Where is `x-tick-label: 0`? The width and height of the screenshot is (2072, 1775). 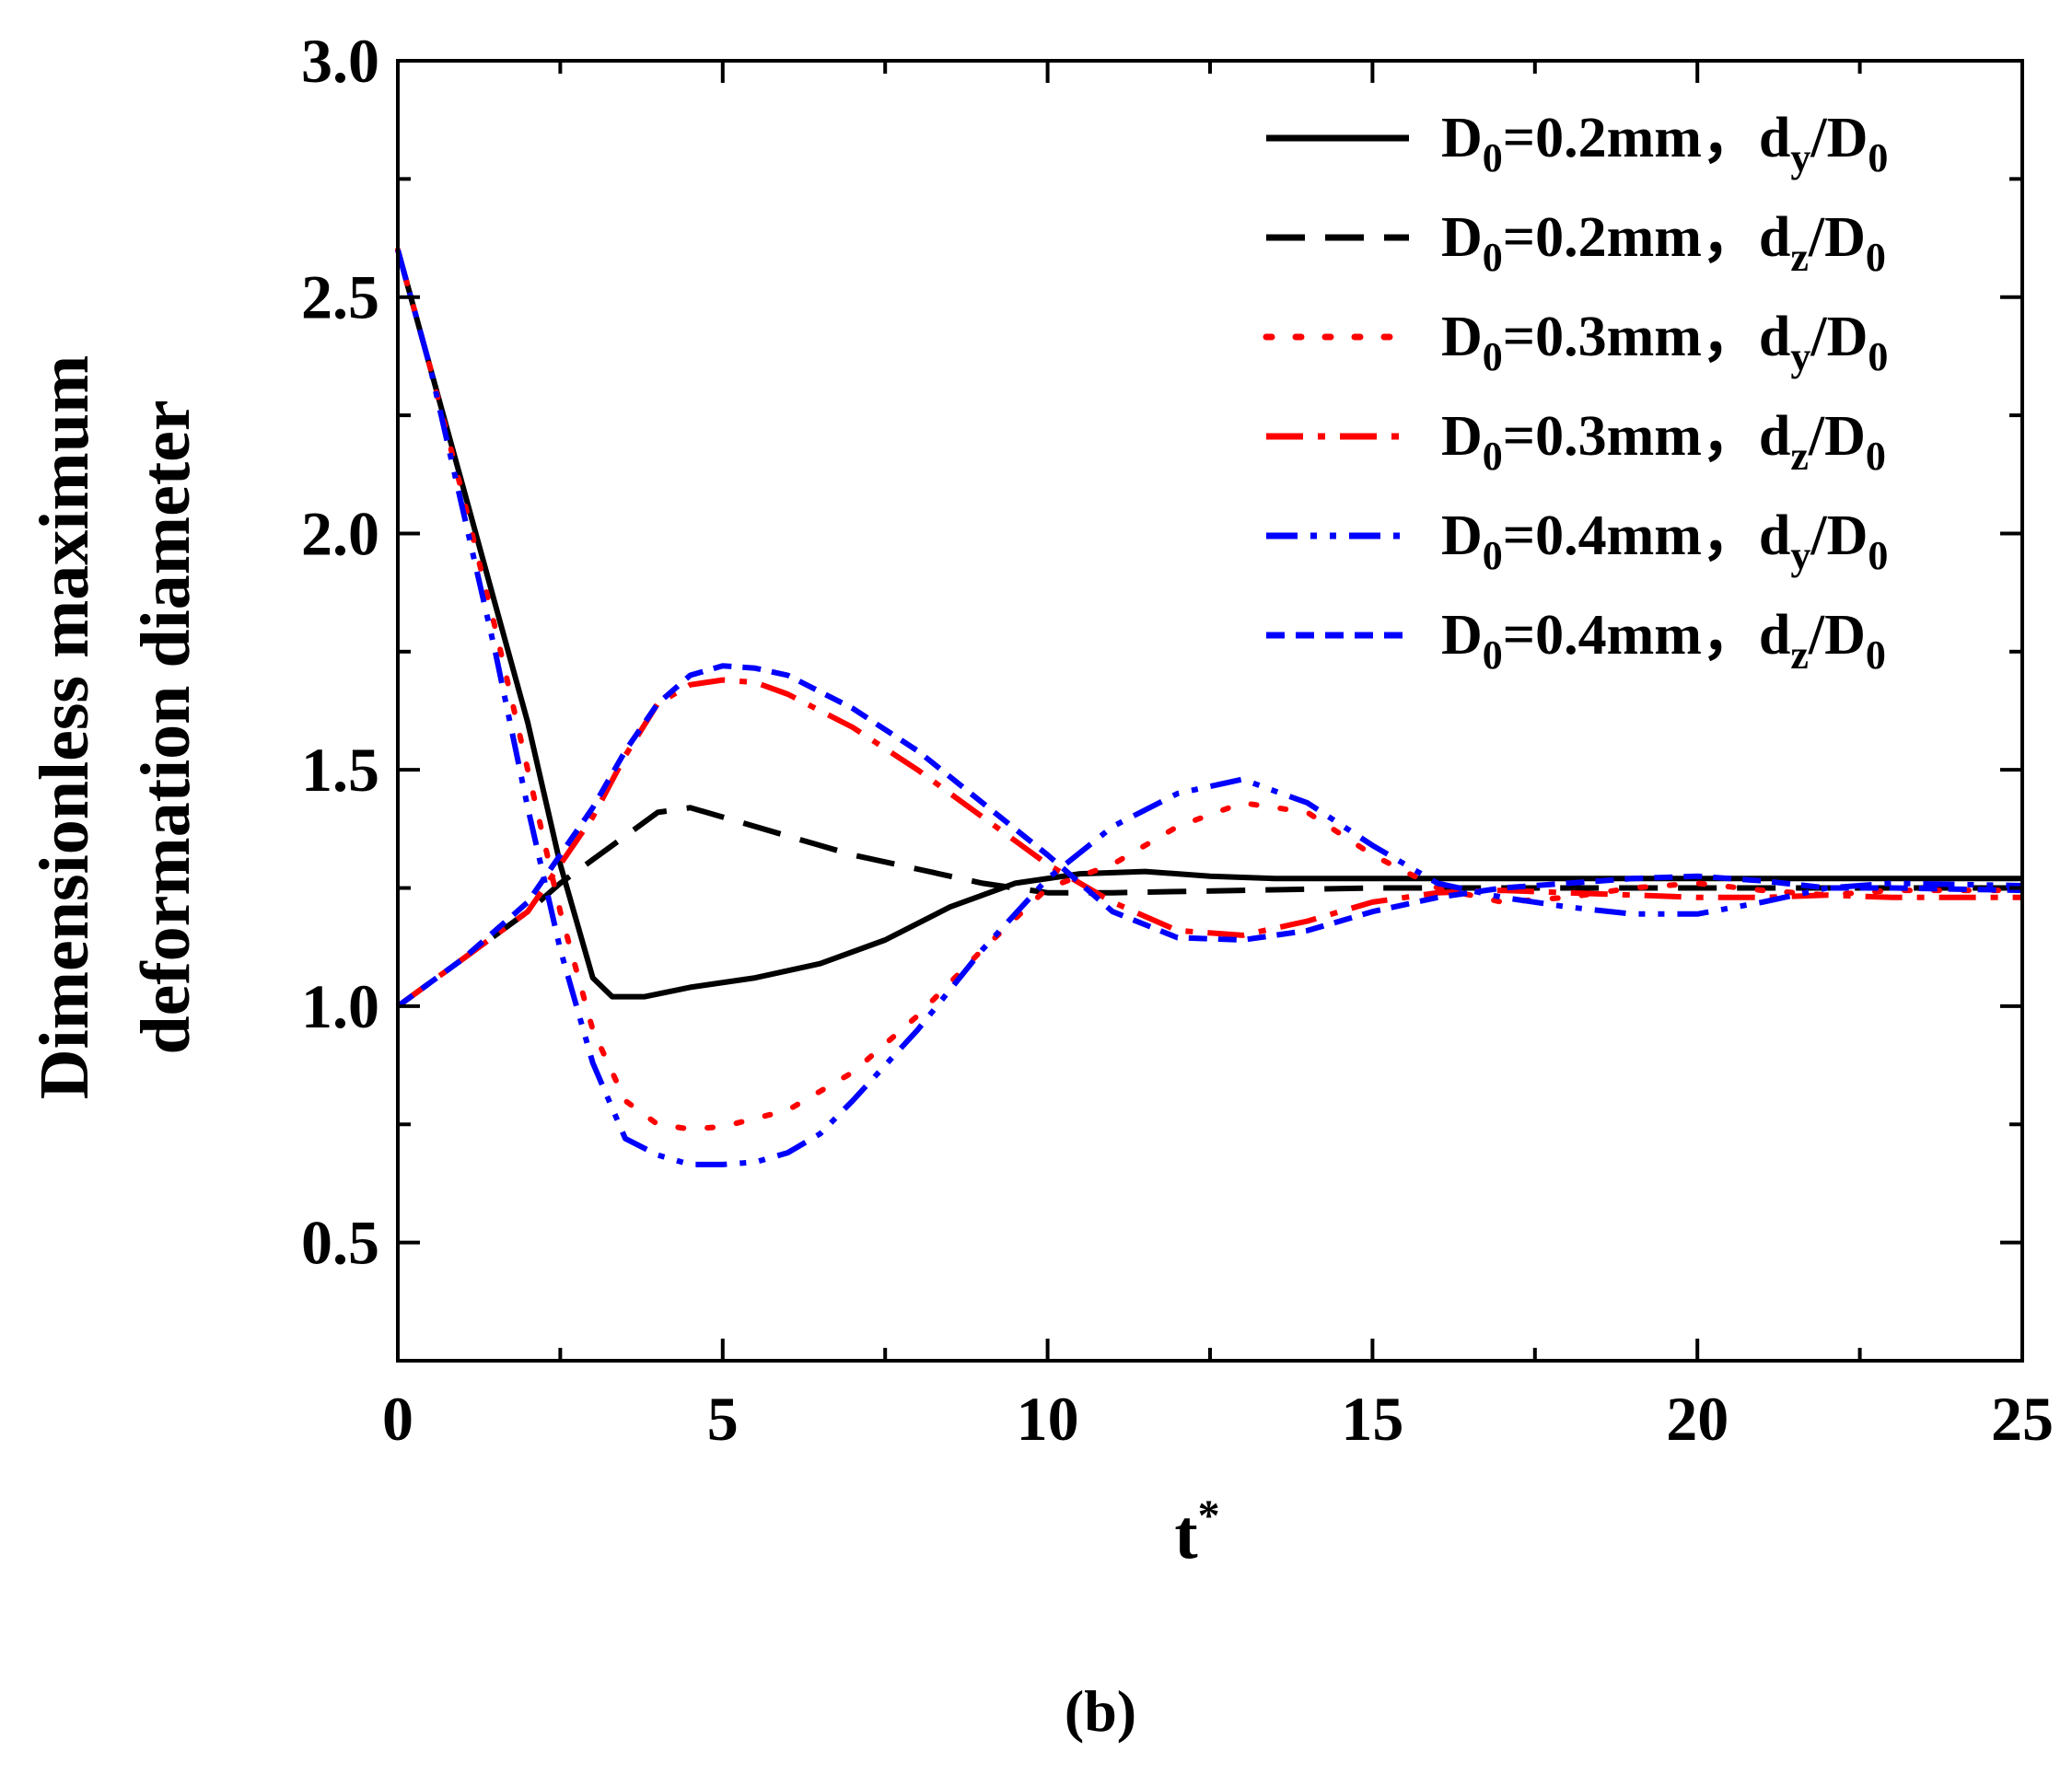 x-tick-label: 0 is located at coordinates (397, 1419).